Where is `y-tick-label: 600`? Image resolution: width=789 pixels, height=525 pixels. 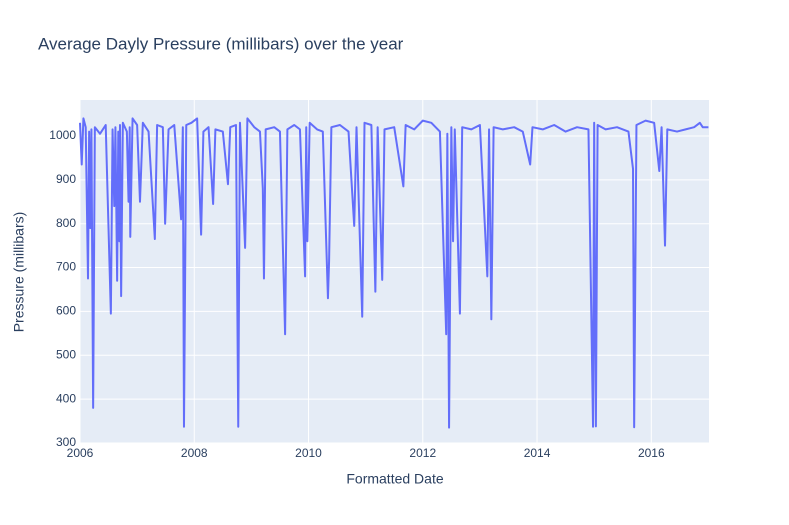
y-tick-label: 600 is located at coordinates (66, 311).